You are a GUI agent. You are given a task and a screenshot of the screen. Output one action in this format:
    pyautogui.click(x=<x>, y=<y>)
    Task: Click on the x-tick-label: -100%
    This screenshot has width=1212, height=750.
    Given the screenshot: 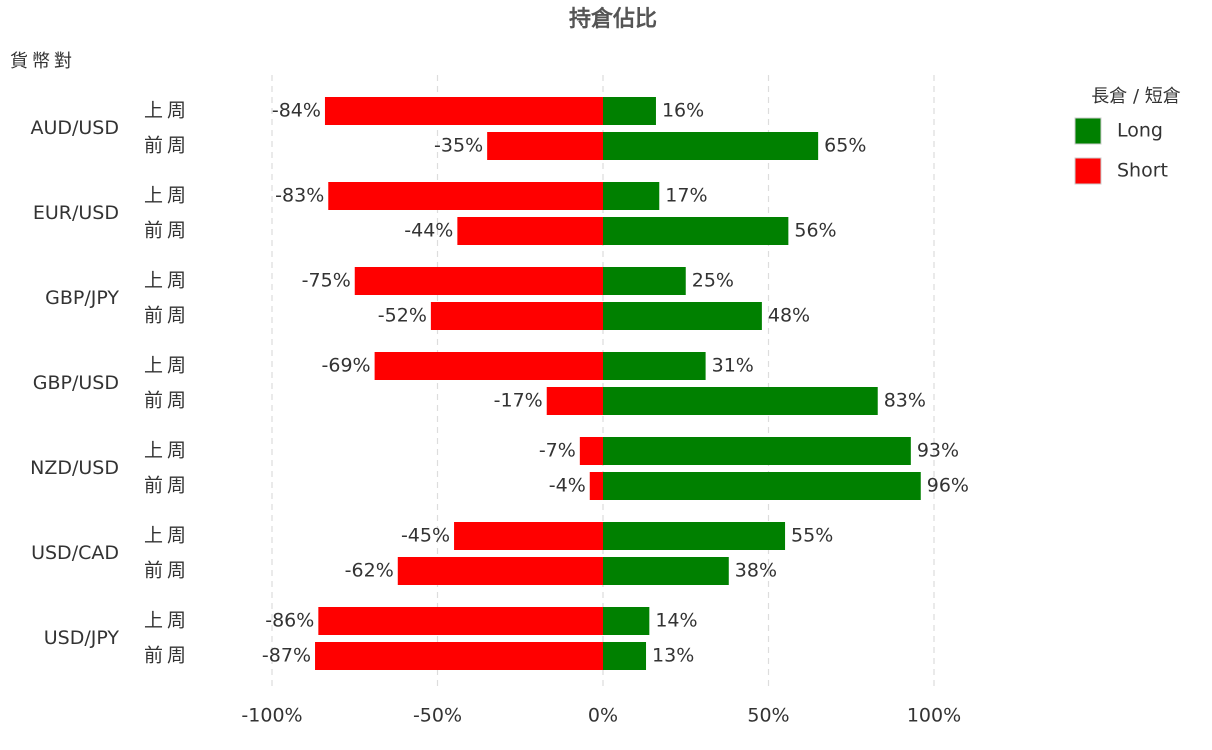 What is the action you would take?
    pyautogui.click(x=271, y=716)
    